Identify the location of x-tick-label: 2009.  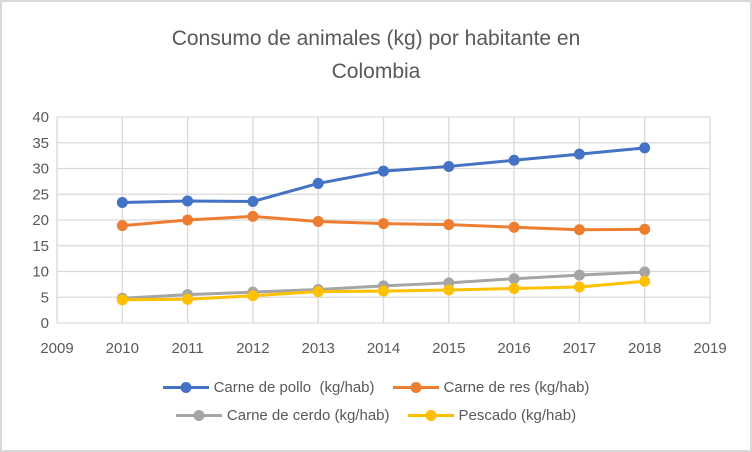
(56, 348).